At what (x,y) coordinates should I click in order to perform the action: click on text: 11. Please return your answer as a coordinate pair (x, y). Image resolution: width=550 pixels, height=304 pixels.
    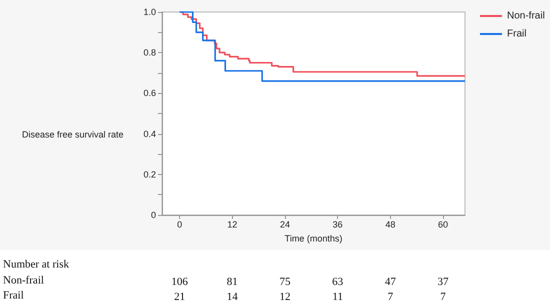
    Looking at the image, I should click on (337, 297).